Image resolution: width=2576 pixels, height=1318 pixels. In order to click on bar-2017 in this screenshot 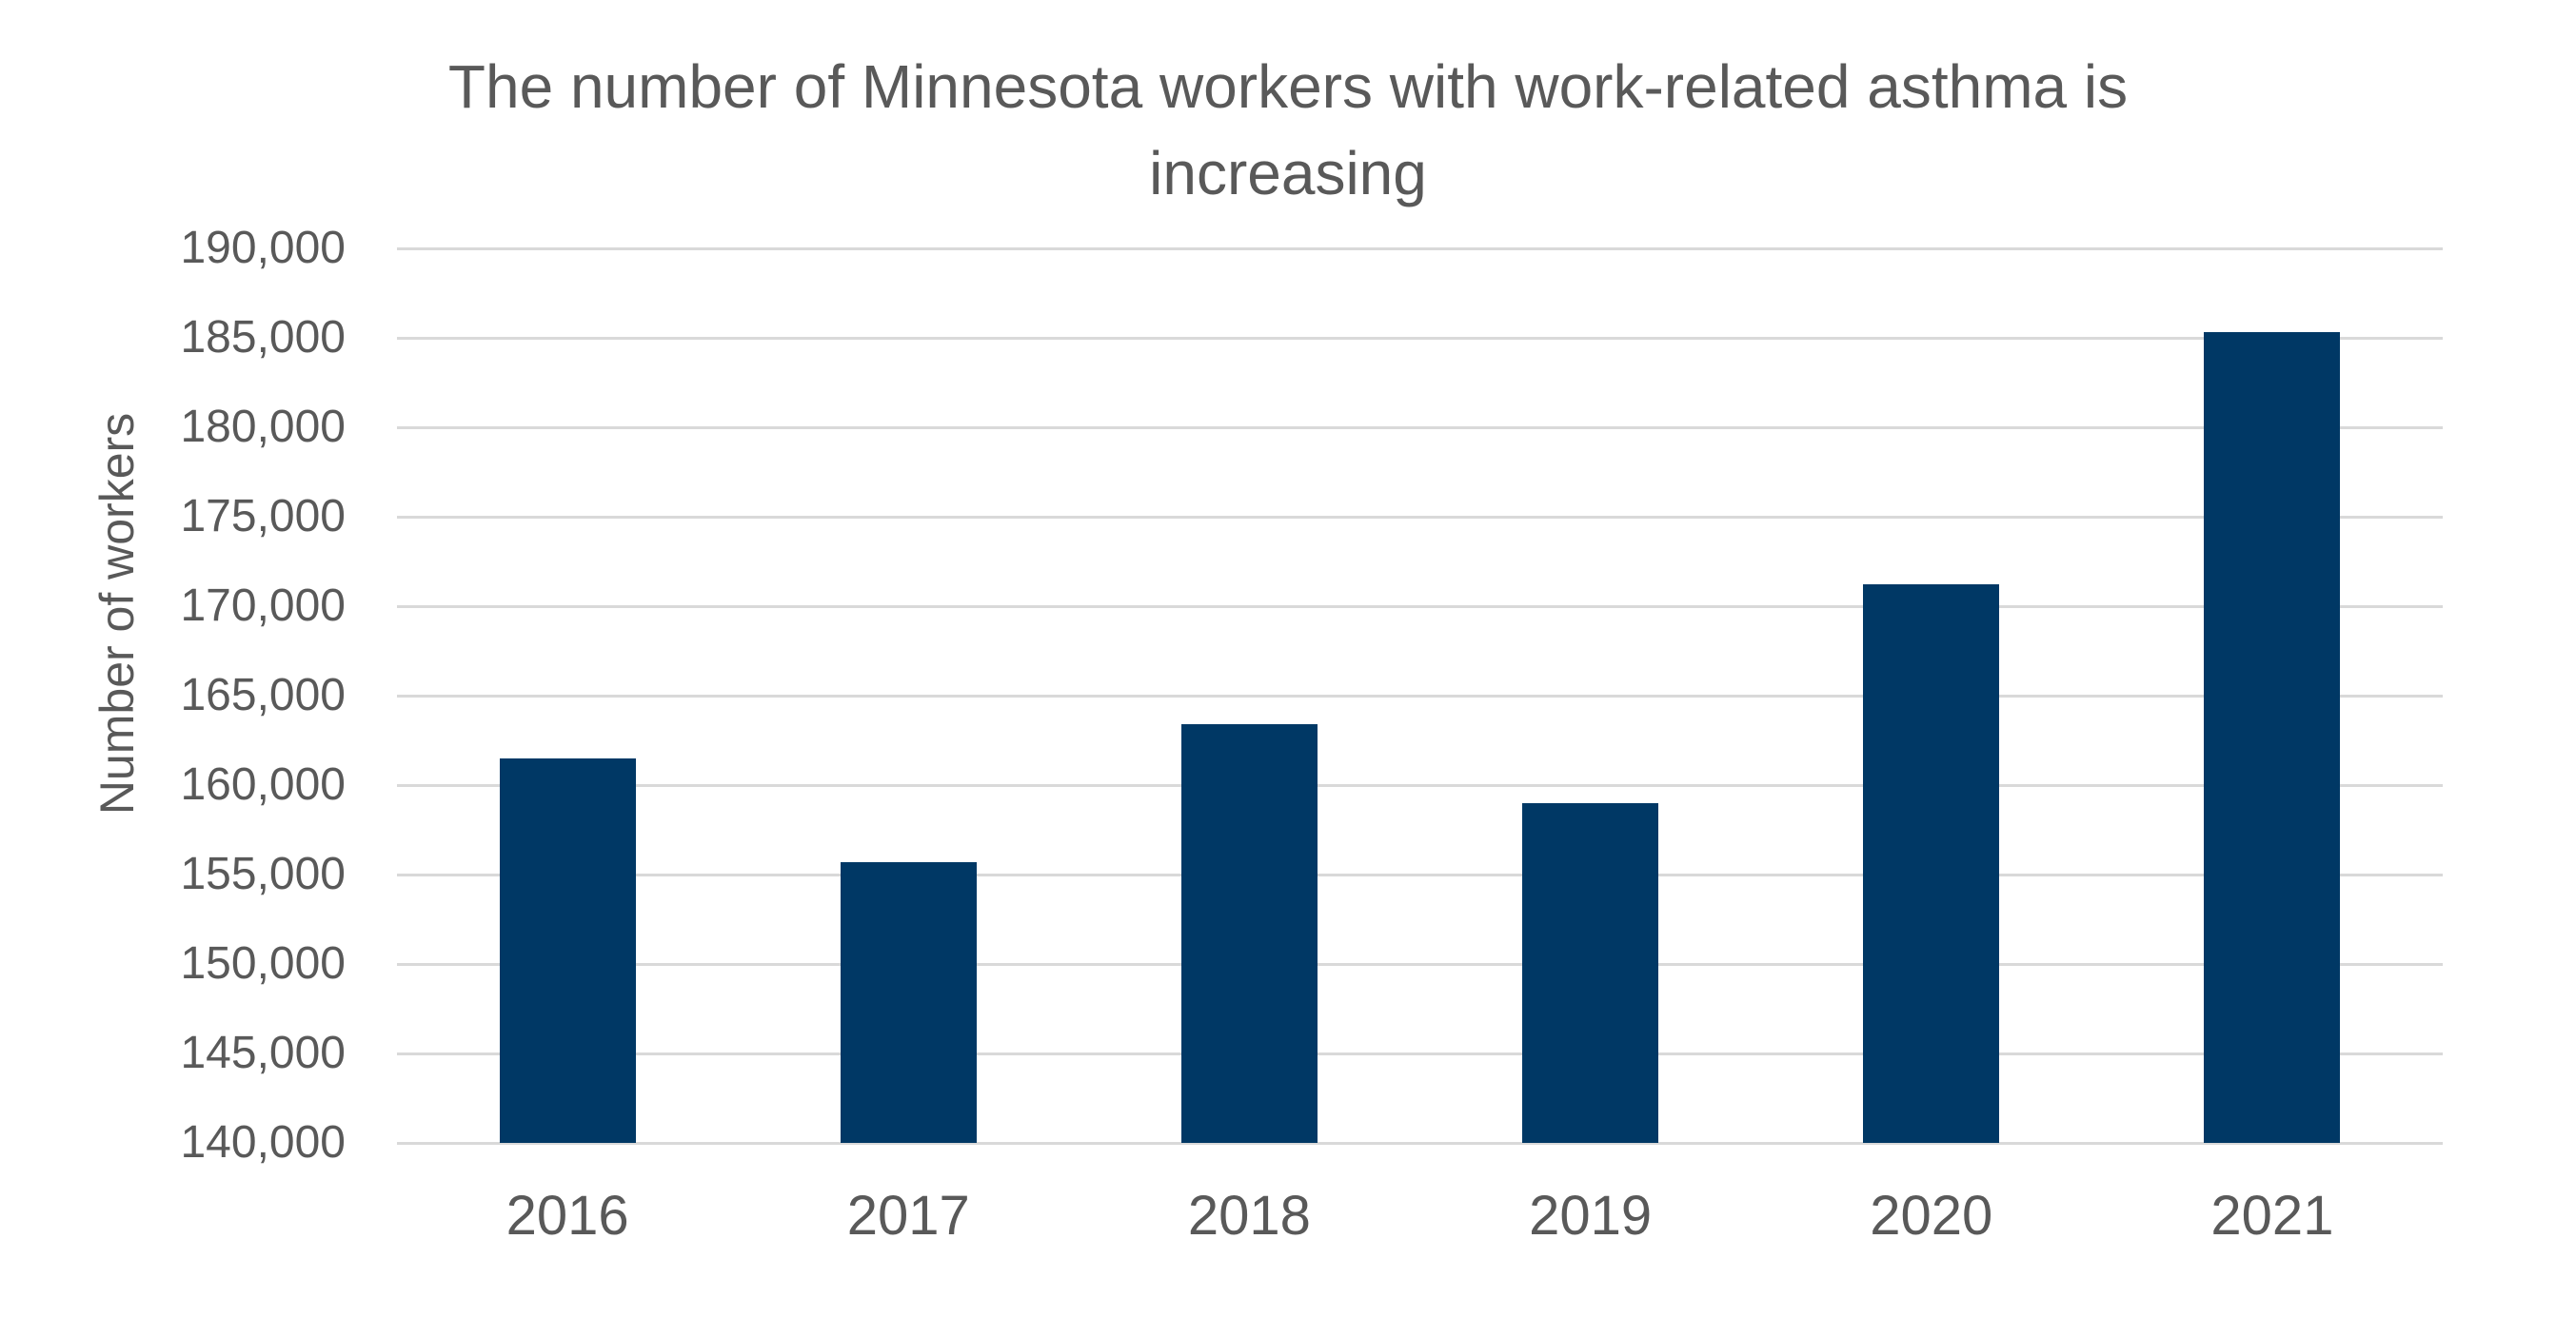, I will do `click(908, 1002)`.